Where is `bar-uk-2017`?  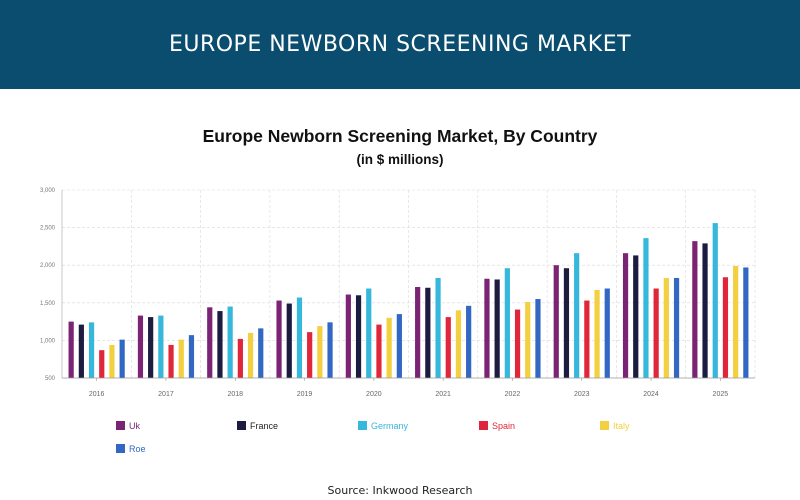
bar-uk-2017 is located at coordinates (140, 346).